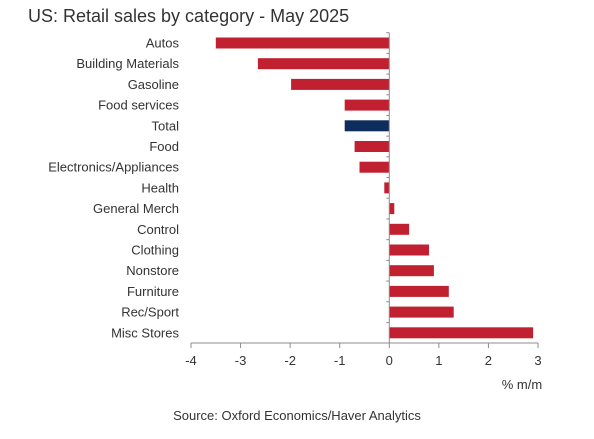 This screenshot has width=594, height=439. I want to click on x-tick-label: -1, so click(340, 360).